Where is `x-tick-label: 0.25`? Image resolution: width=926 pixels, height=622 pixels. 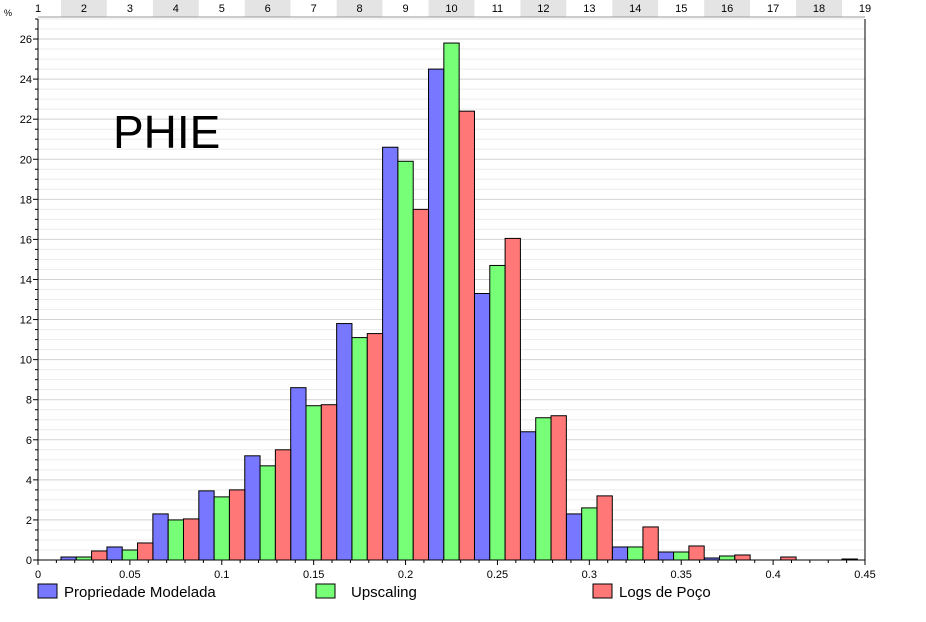 x-tick-label: 0.25 is located at coordinates (497, 575).